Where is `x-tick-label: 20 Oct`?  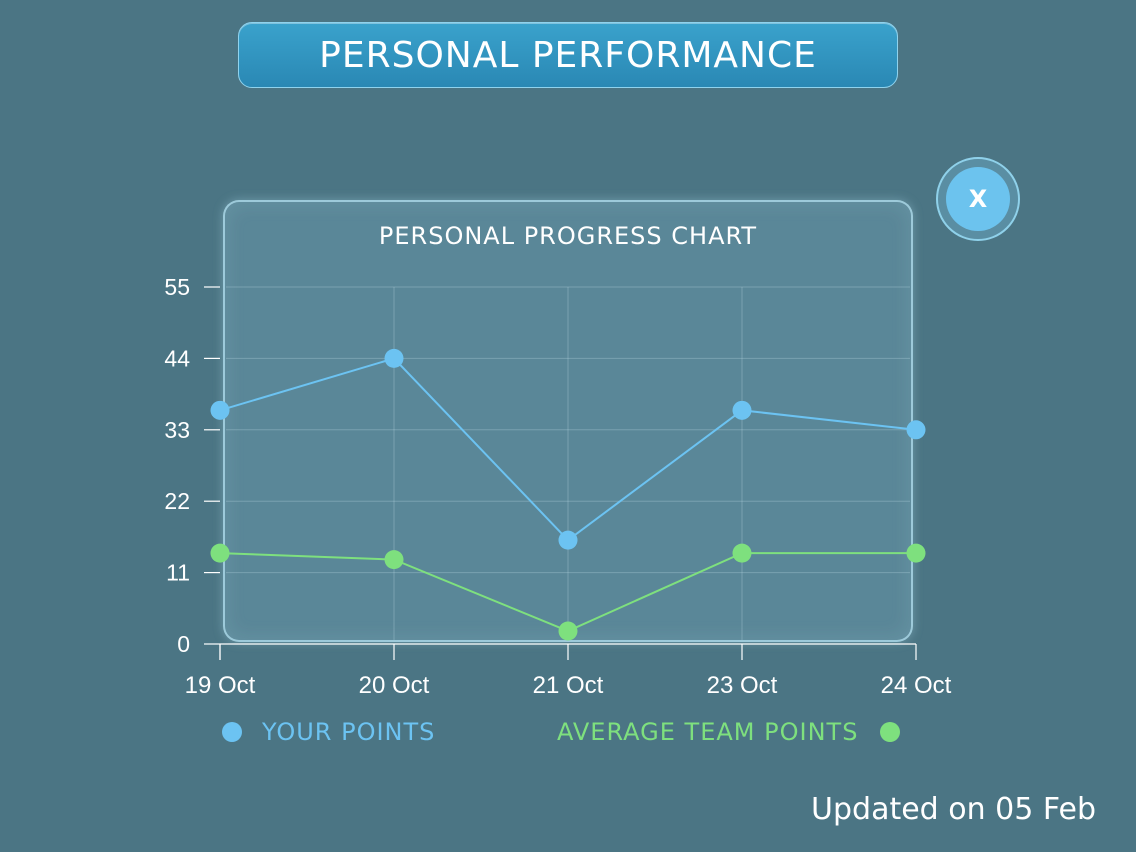 x-tick-label: 20 Oct is located at coordinates (394, 685).